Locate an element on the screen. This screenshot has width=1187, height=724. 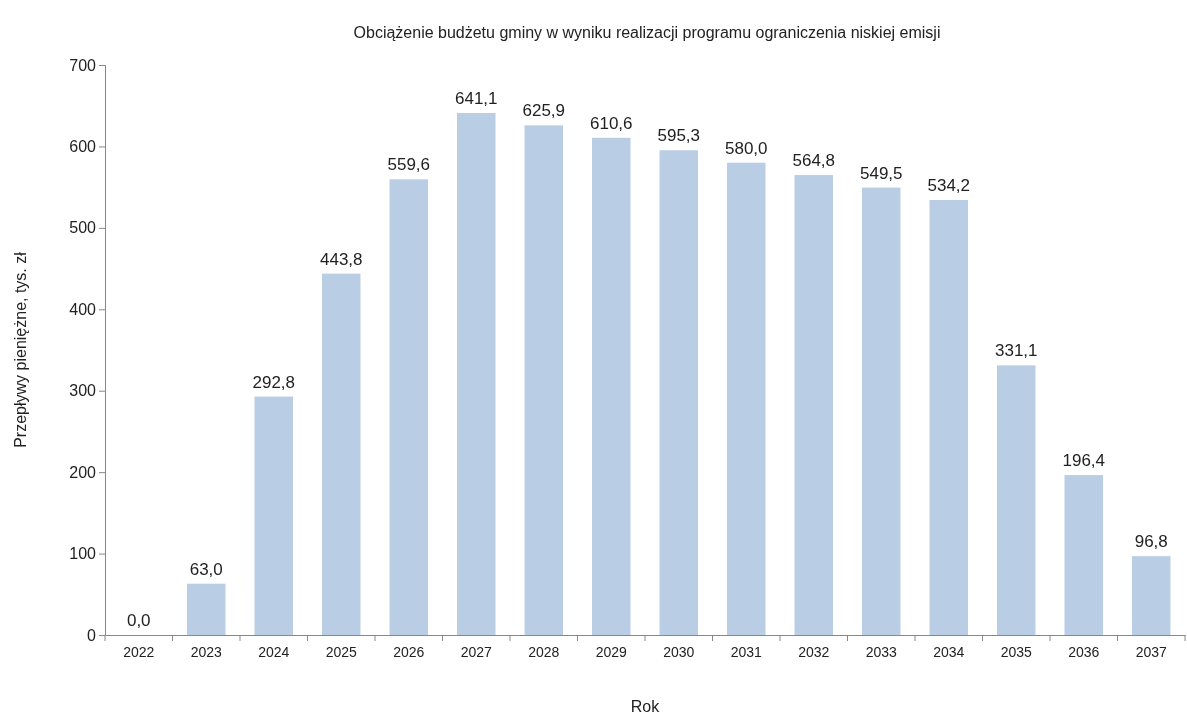
y-tick-label: 0 is located at coordinates (92, 635).